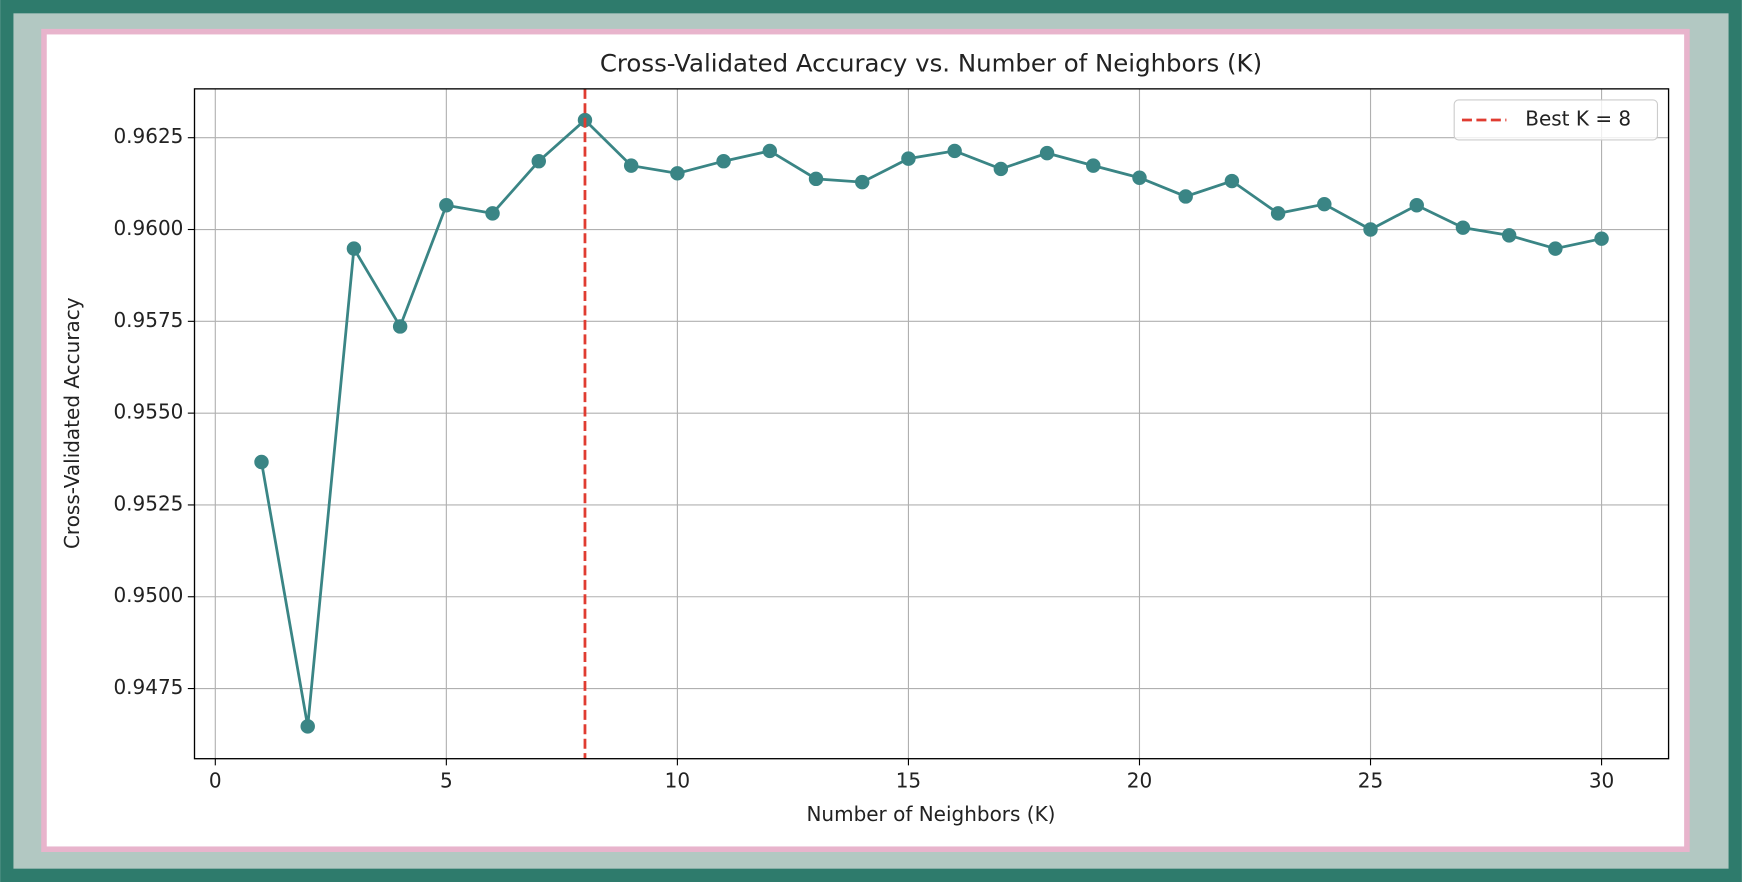 This screenshot has height=882, width=1742. Describe the element at coordinates (148, 320) in the screenshot. I see `y-tick-label: 0.9575` at that location.